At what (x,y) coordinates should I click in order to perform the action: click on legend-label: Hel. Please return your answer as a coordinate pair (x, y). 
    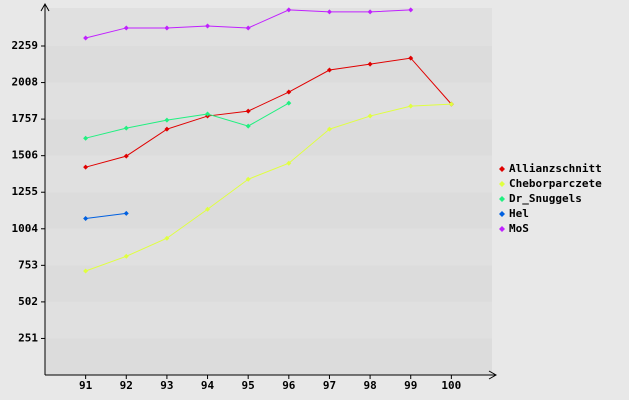
    Looking at the image, I should click on (519, 213).